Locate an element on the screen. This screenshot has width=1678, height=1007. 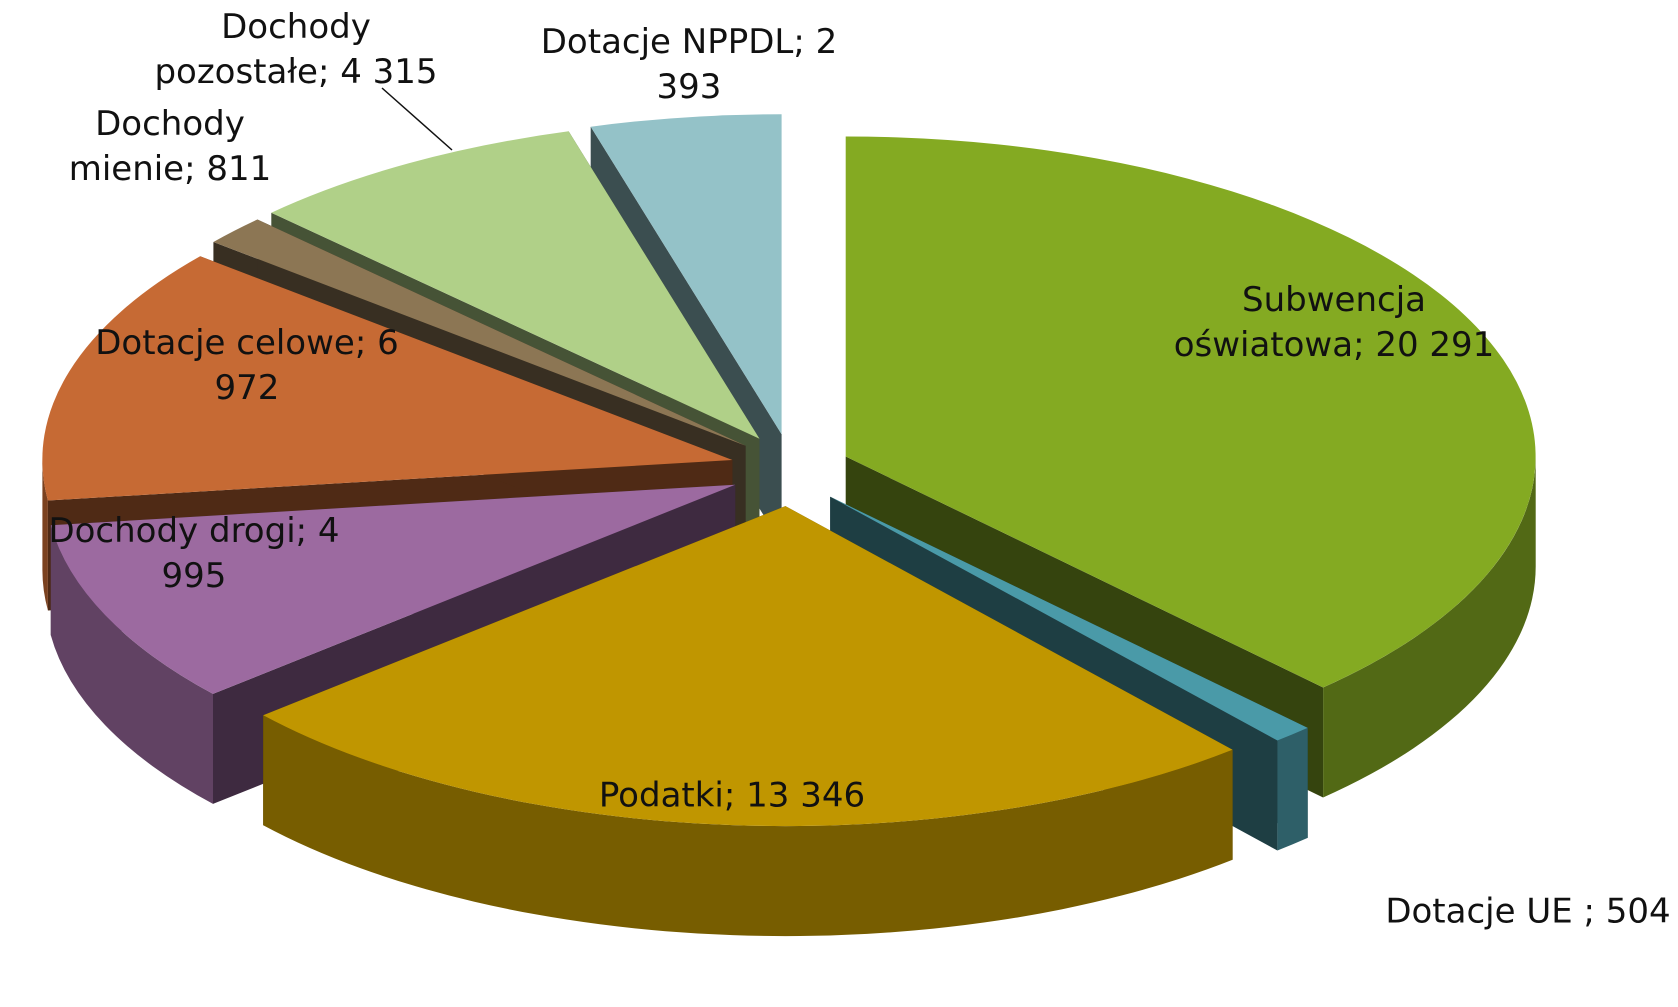
data-label: Dochody drogi; 4 995 is located at coordinates (194, 554).